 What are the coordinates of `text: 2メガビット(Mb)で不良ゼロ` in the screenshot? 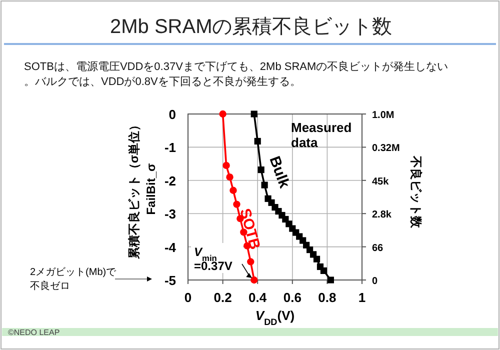 It's located at (74, 279).